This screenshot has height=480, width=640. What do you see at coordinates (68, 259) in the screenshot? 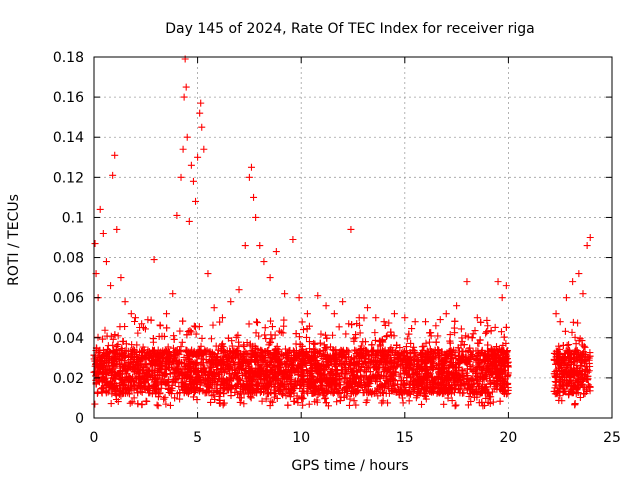
I see `y-tick-label: 0.08` at bounding box center [68, 259].